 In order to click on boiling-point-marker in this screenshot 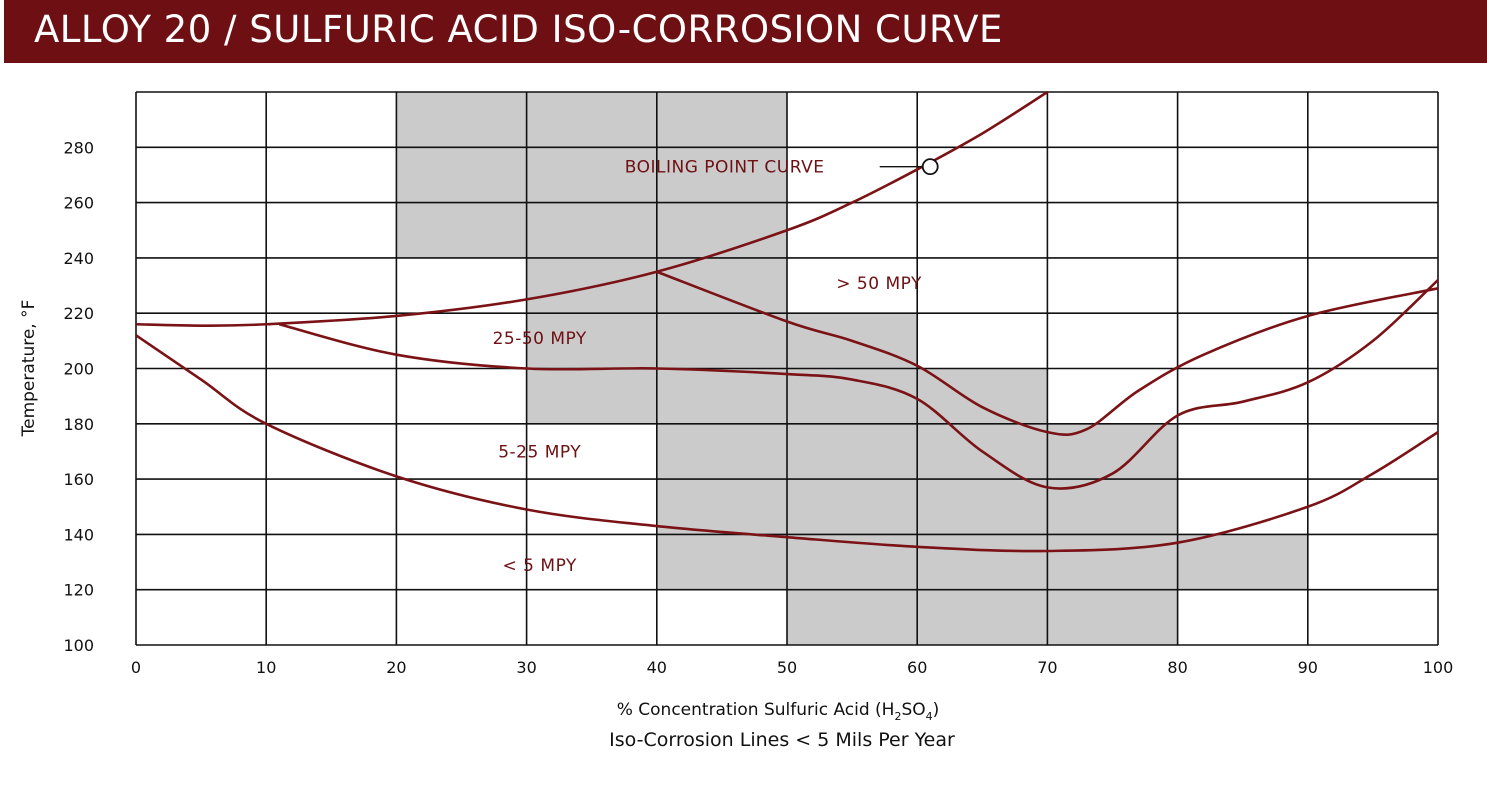, I will do `click(930, 167)`.